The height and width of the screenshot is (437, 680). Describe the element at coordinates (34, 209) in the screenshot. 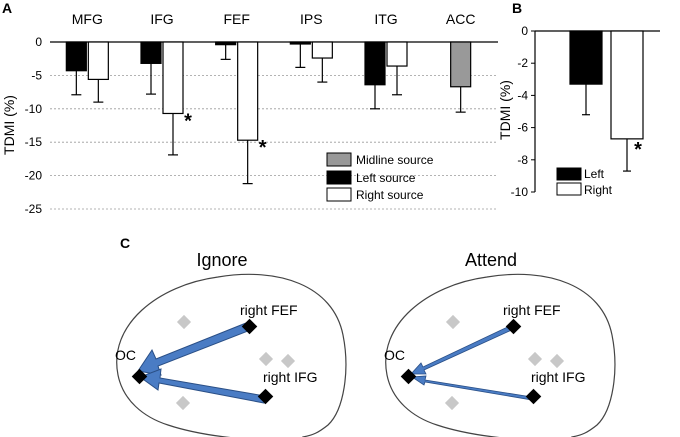

I see `y-tick-label: -25` at that location.